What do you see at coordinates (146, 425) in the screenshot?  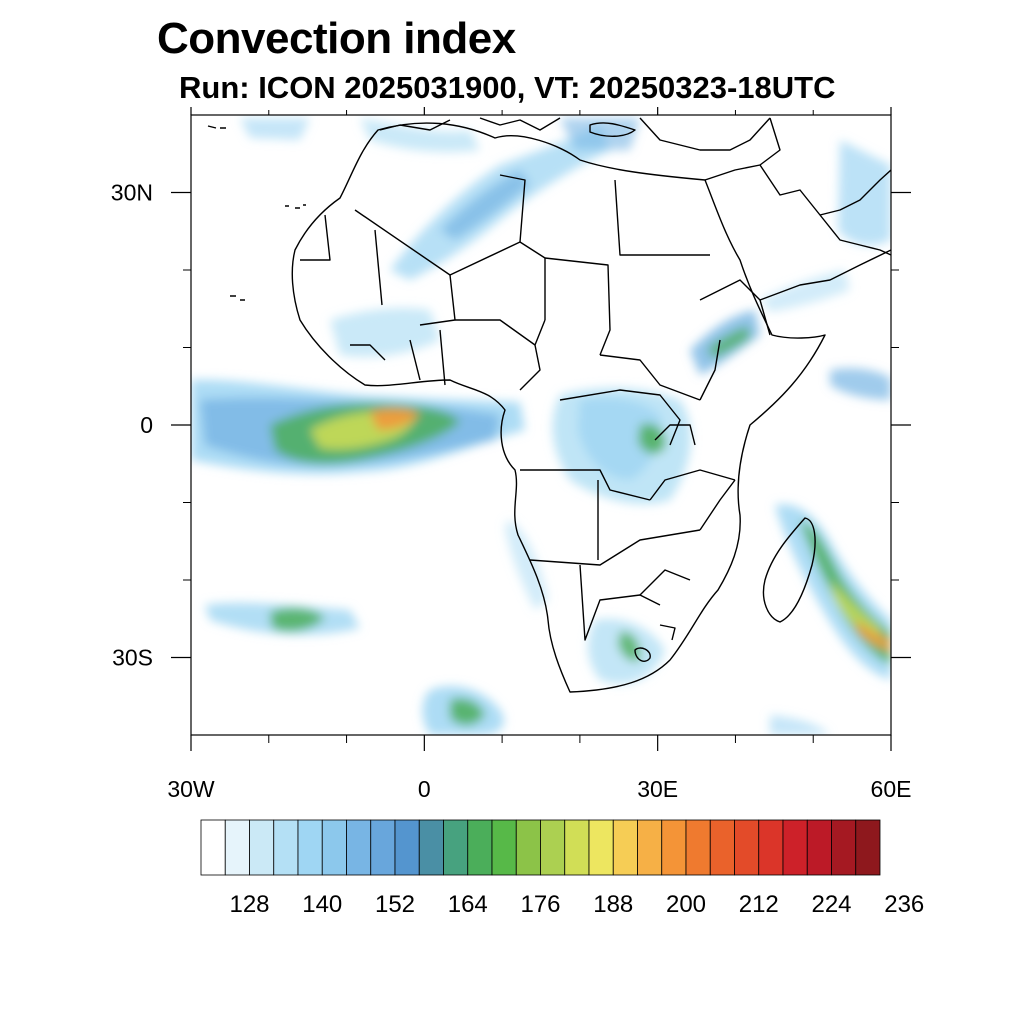 I see `lat-tick-label: 0` at bounding box center [146, 425].